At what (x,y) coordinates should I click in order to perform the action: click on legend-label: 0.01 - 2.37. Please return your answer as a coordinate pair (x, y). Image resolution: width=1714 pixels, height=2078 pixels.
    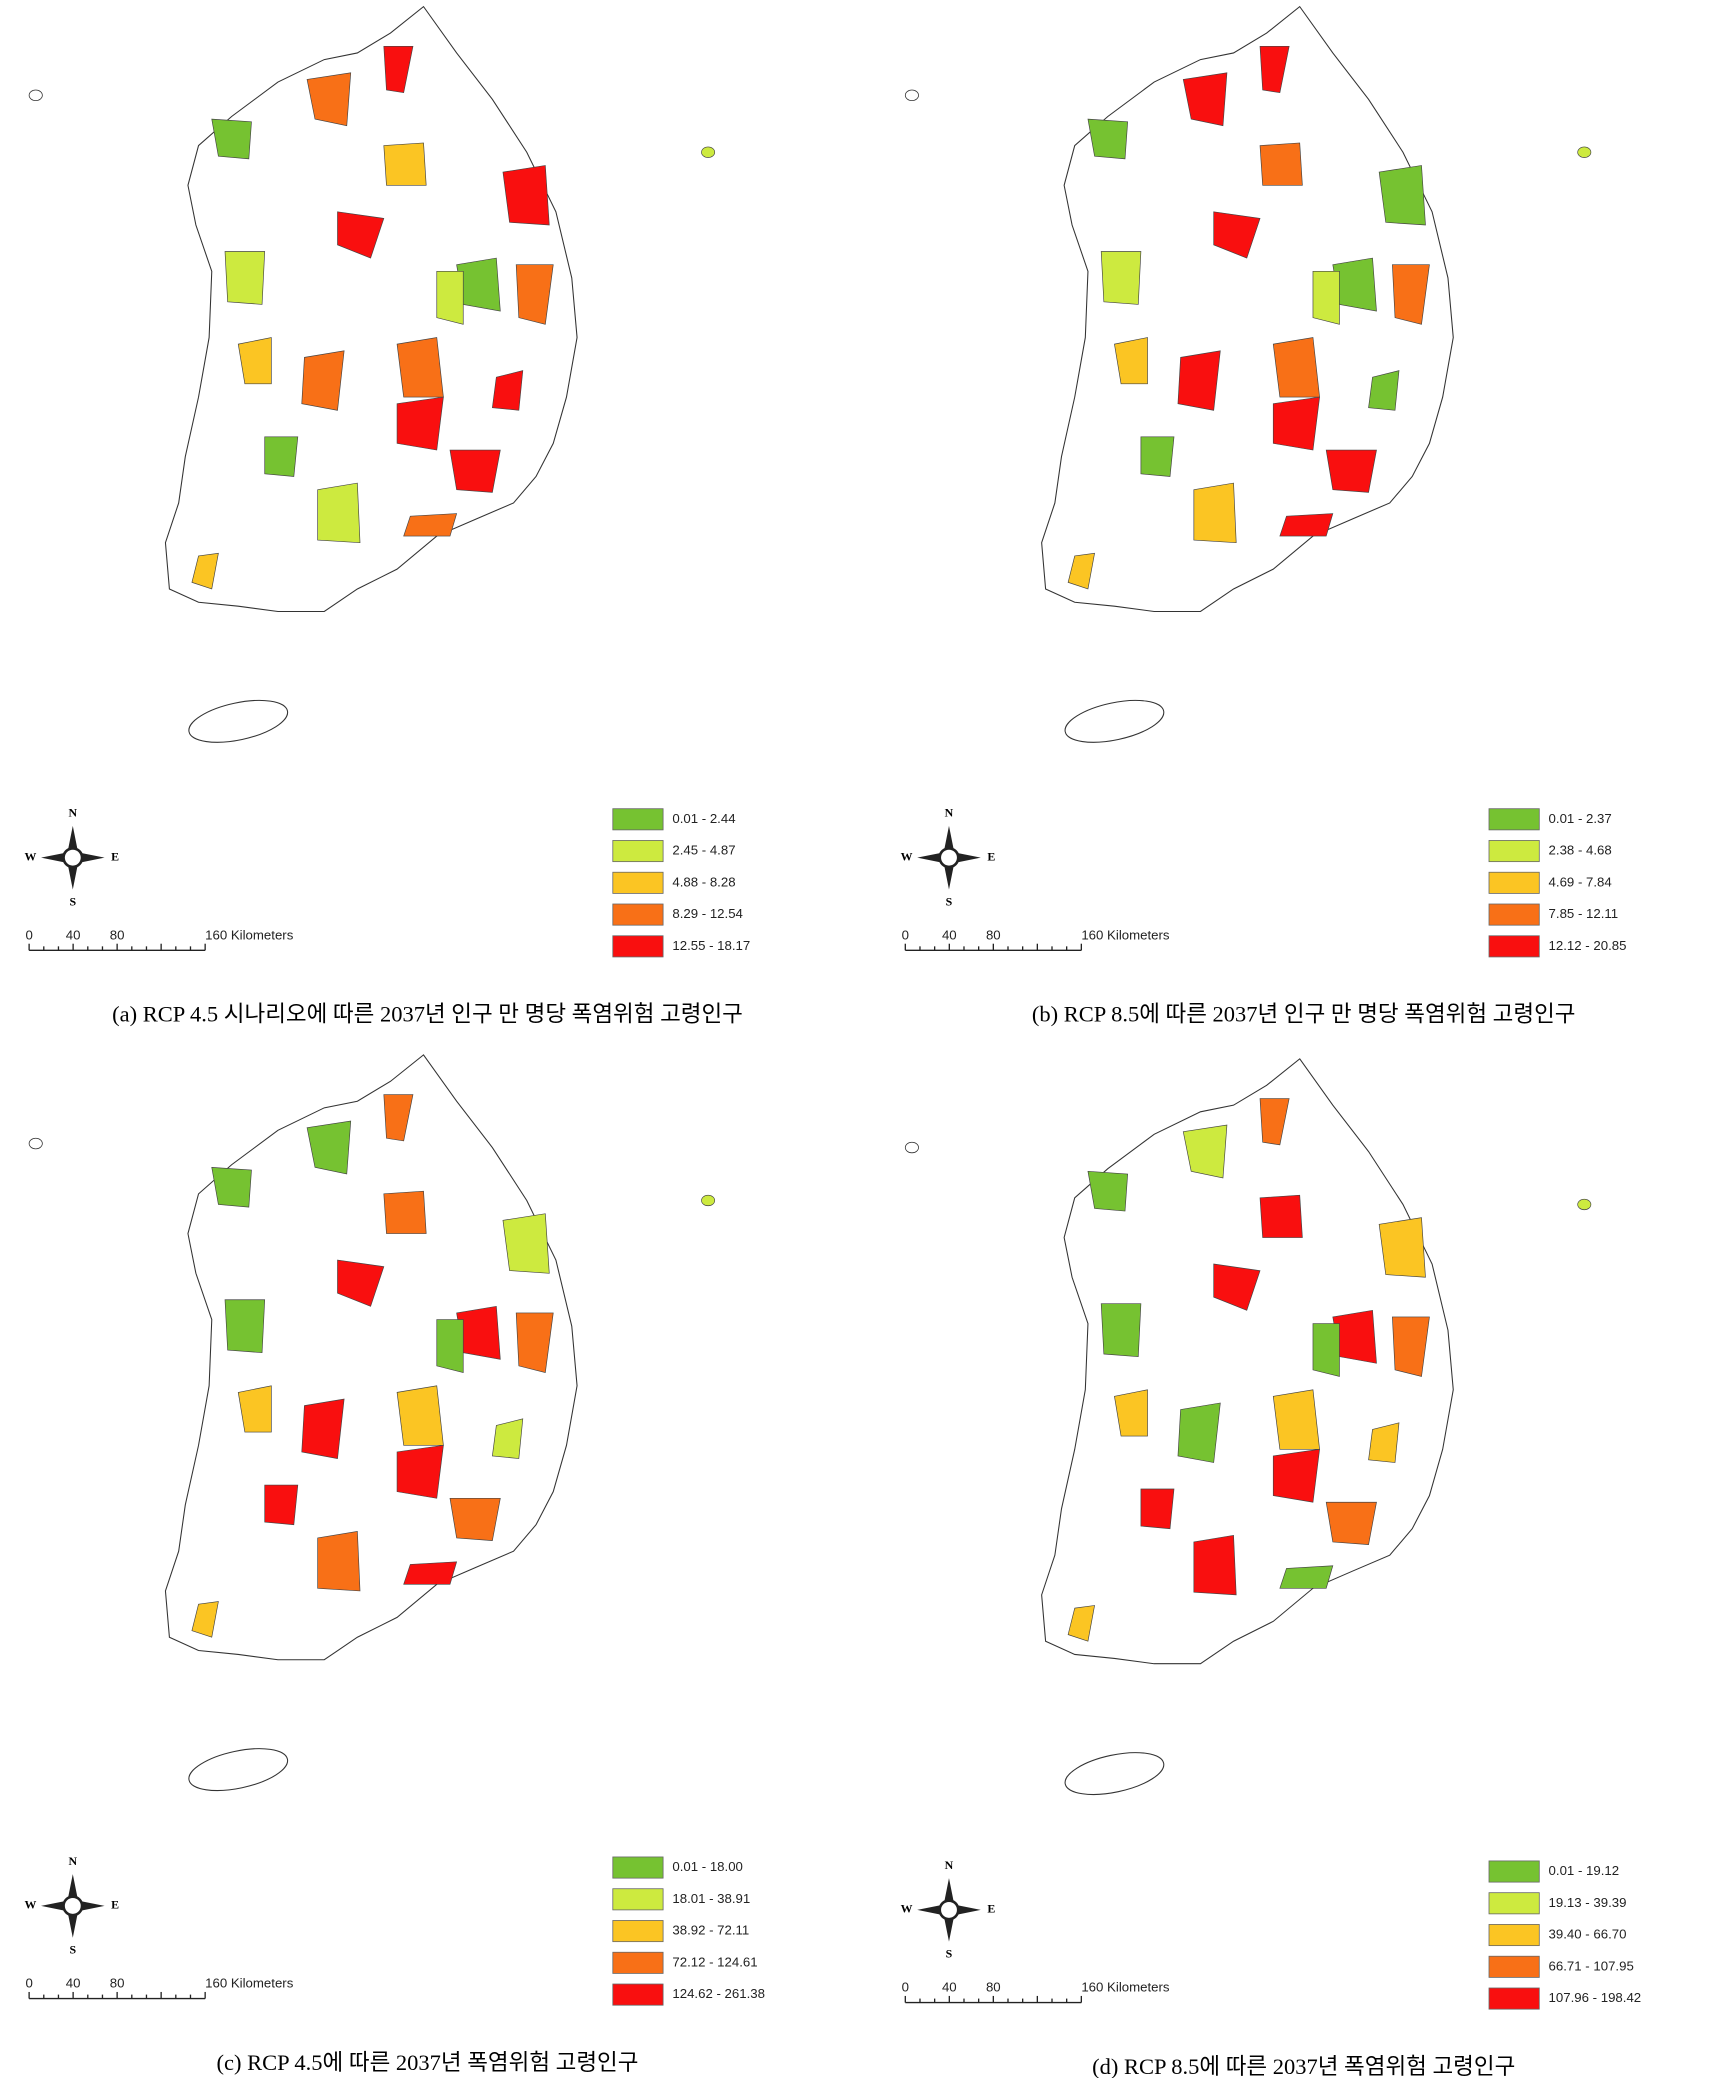
    Looking at the image, I should click on (1580, 818).